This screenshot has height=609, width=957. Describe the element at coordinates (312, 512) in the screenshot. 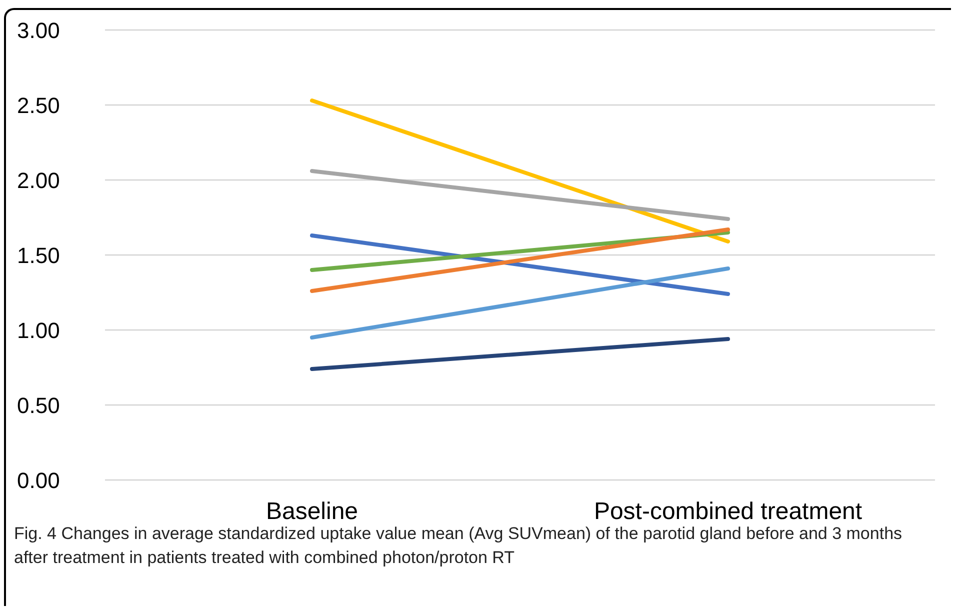

I see `x-tick-label: Baseline` at that location.